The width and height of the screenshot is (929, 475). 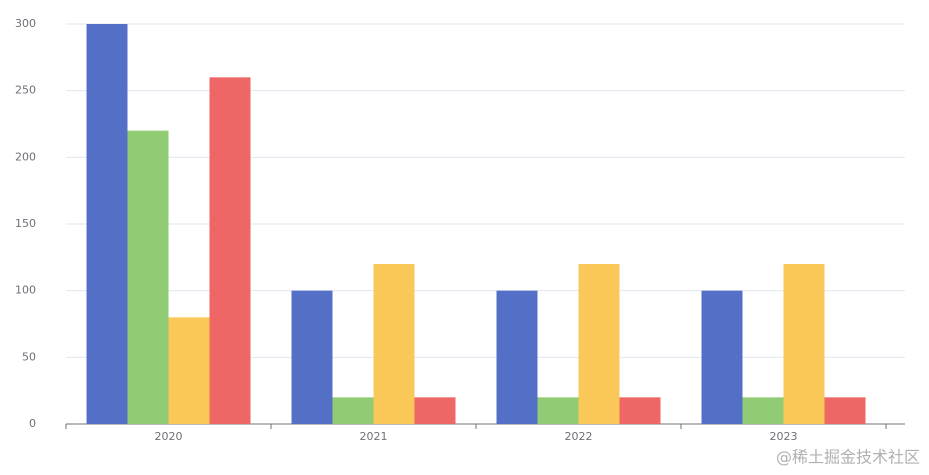 What do you see at coordinates (169, 436) in the screenshot?
I see `x-tick-label: 2020` at bounding box center [169, 436].